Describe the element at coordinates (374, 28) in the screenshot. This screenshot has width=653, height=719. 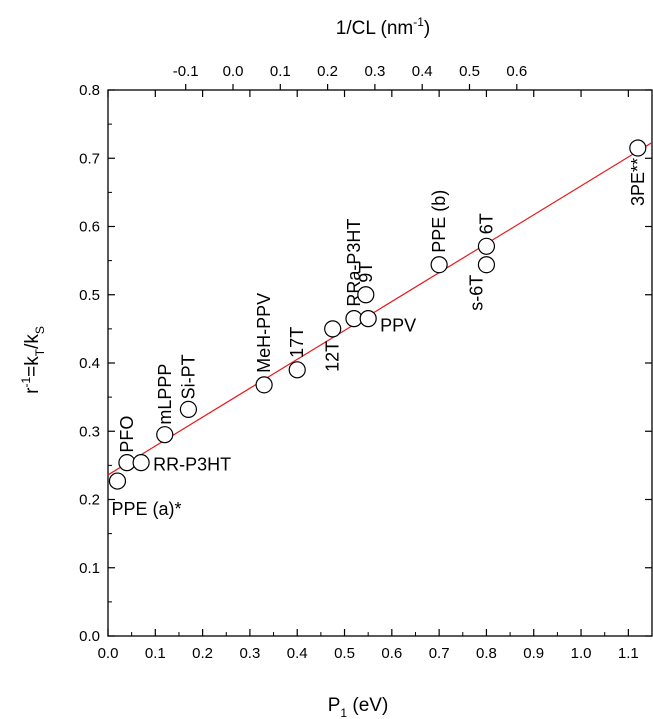
I see `top-x-axis-title-main: 1/CL (nm` at that location.